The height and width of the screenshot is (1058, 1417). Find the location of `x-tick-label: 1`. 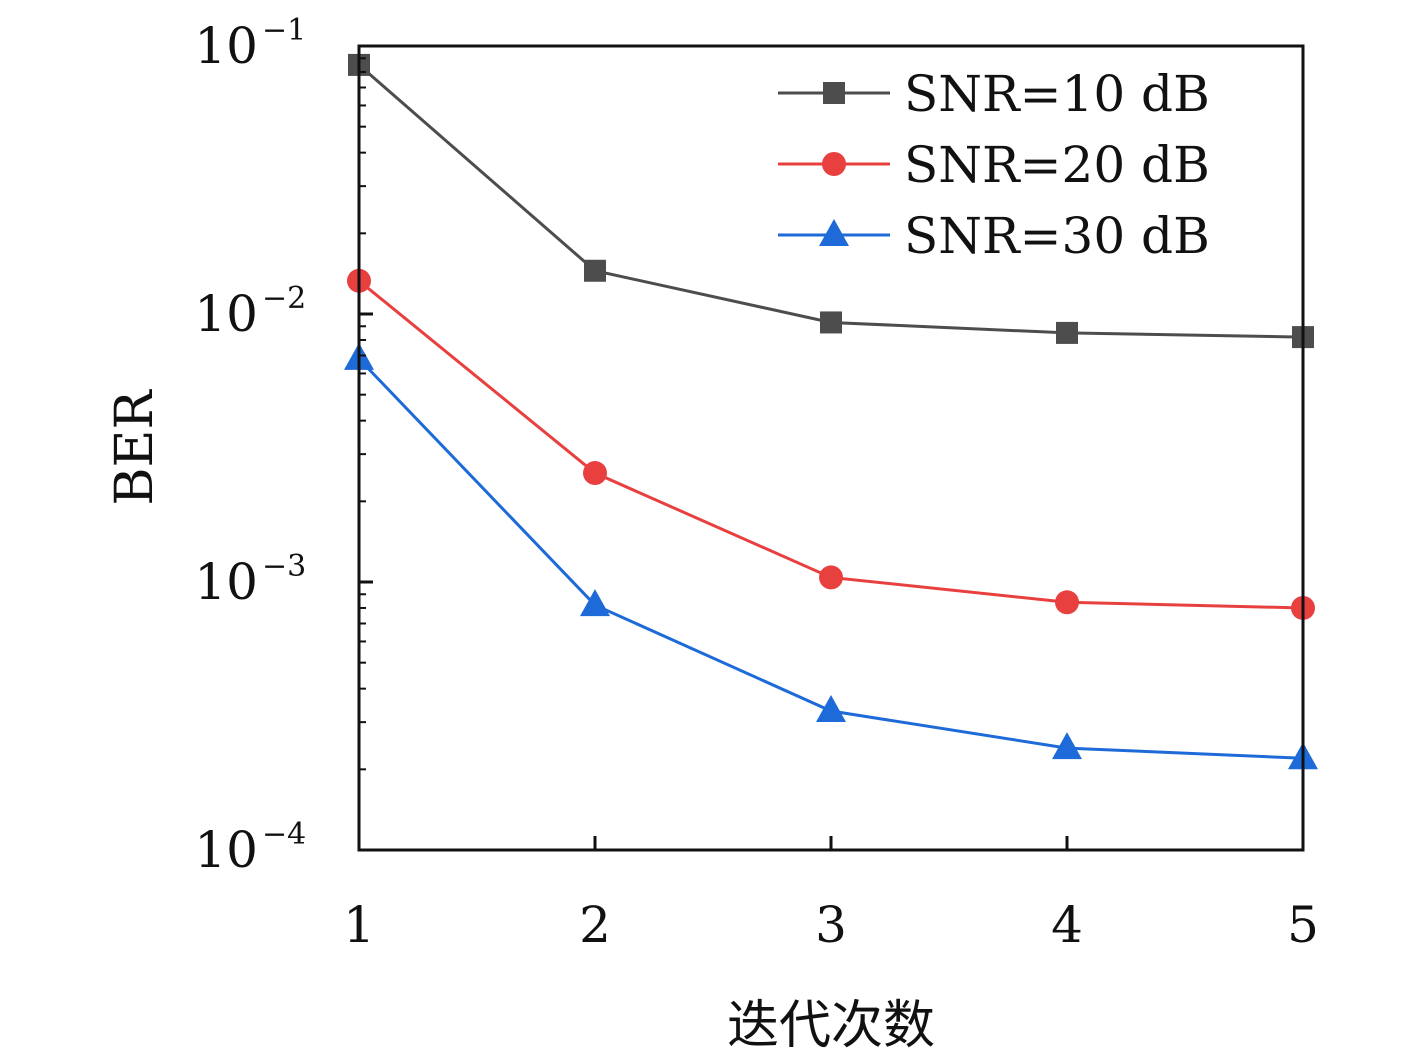

x-tick-label: 1 is located at coordinates (359, 925).